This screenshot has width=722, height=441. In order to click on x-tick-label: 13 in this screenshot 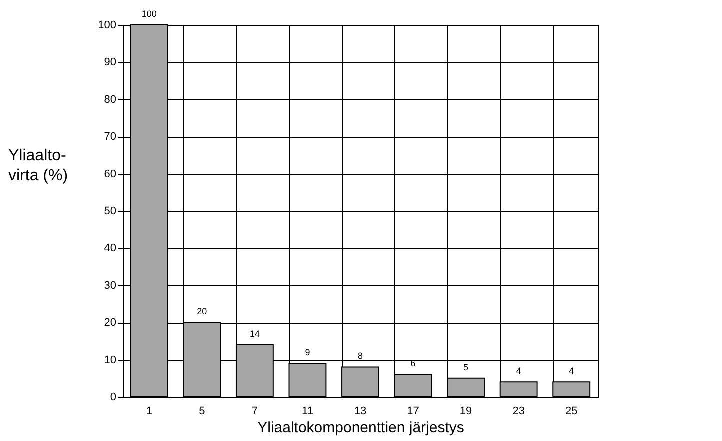, I will do `click(360, 412)`.